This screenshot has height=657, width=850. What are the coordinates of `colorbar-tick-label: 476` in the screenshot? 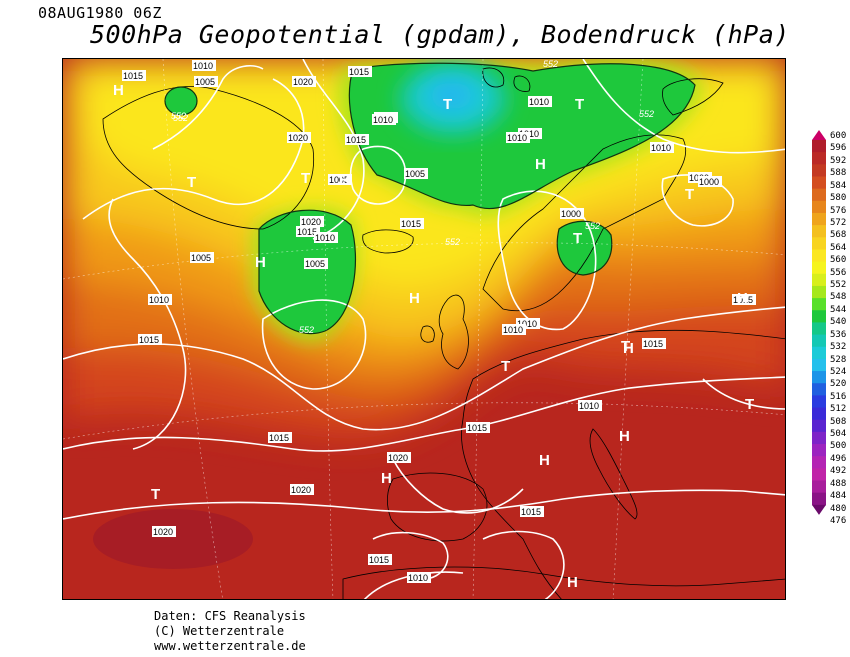 It's located at (838, 521).